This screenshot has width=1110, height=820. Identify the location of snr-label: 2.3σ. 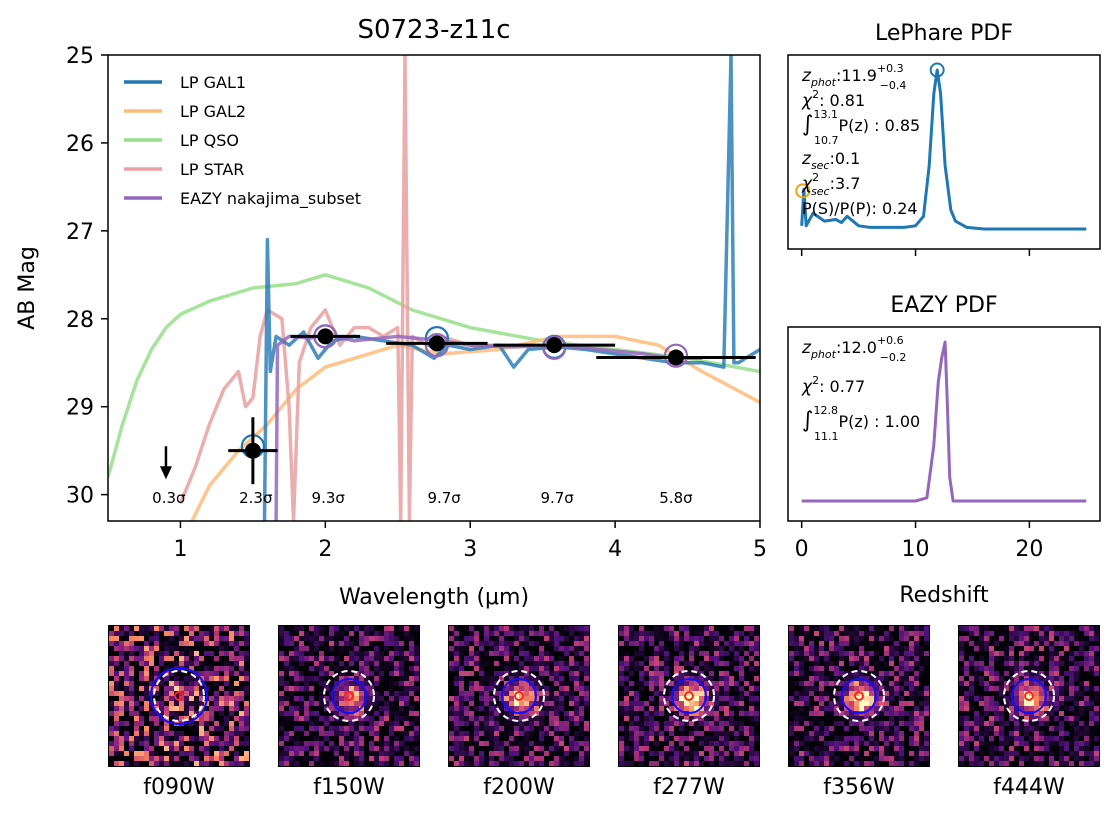
(256, 498).